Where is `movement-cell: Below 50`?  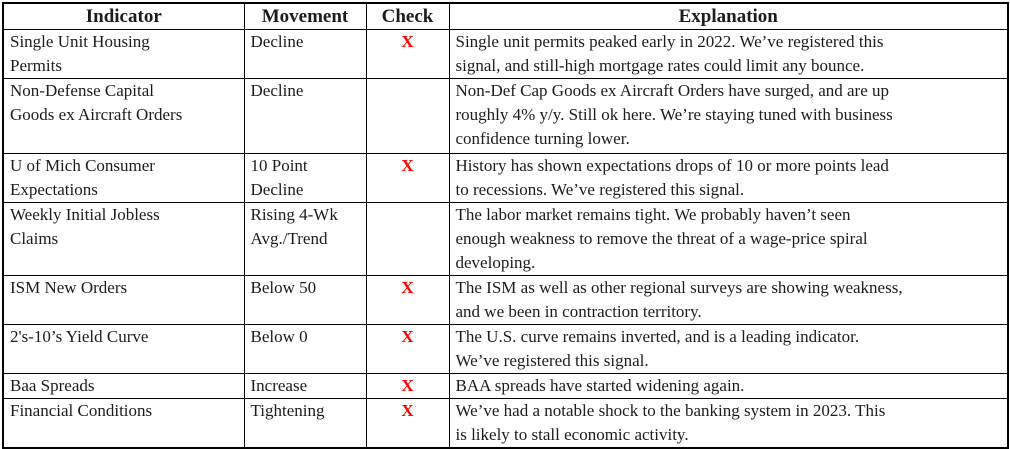
movement-cell: Below 50 is located at coordinates (305, 300).